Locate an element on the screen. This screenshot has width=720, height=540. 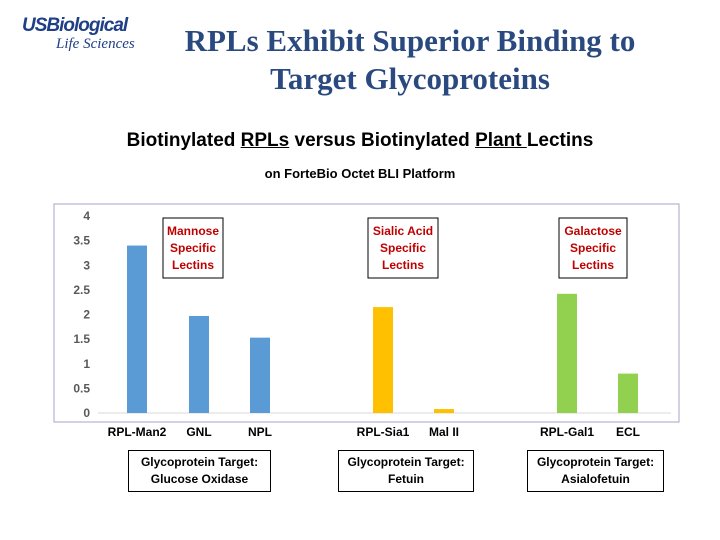
target-name: Asialofetuin is located at coordinates (595, 479).